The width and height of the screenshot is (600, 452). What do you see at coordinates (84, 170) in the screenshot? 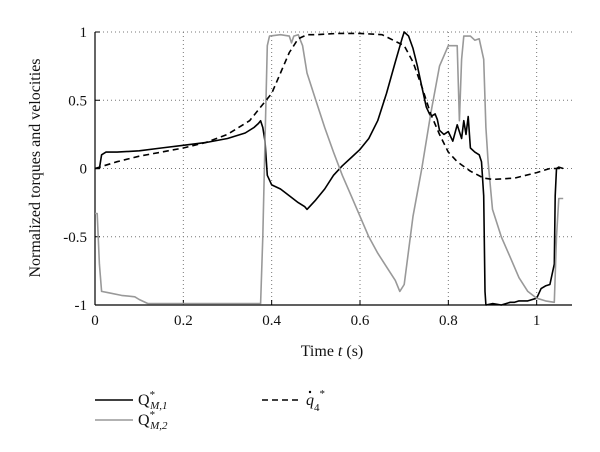
I see `y-tick-label: 0` at bounding box center [84, 170].